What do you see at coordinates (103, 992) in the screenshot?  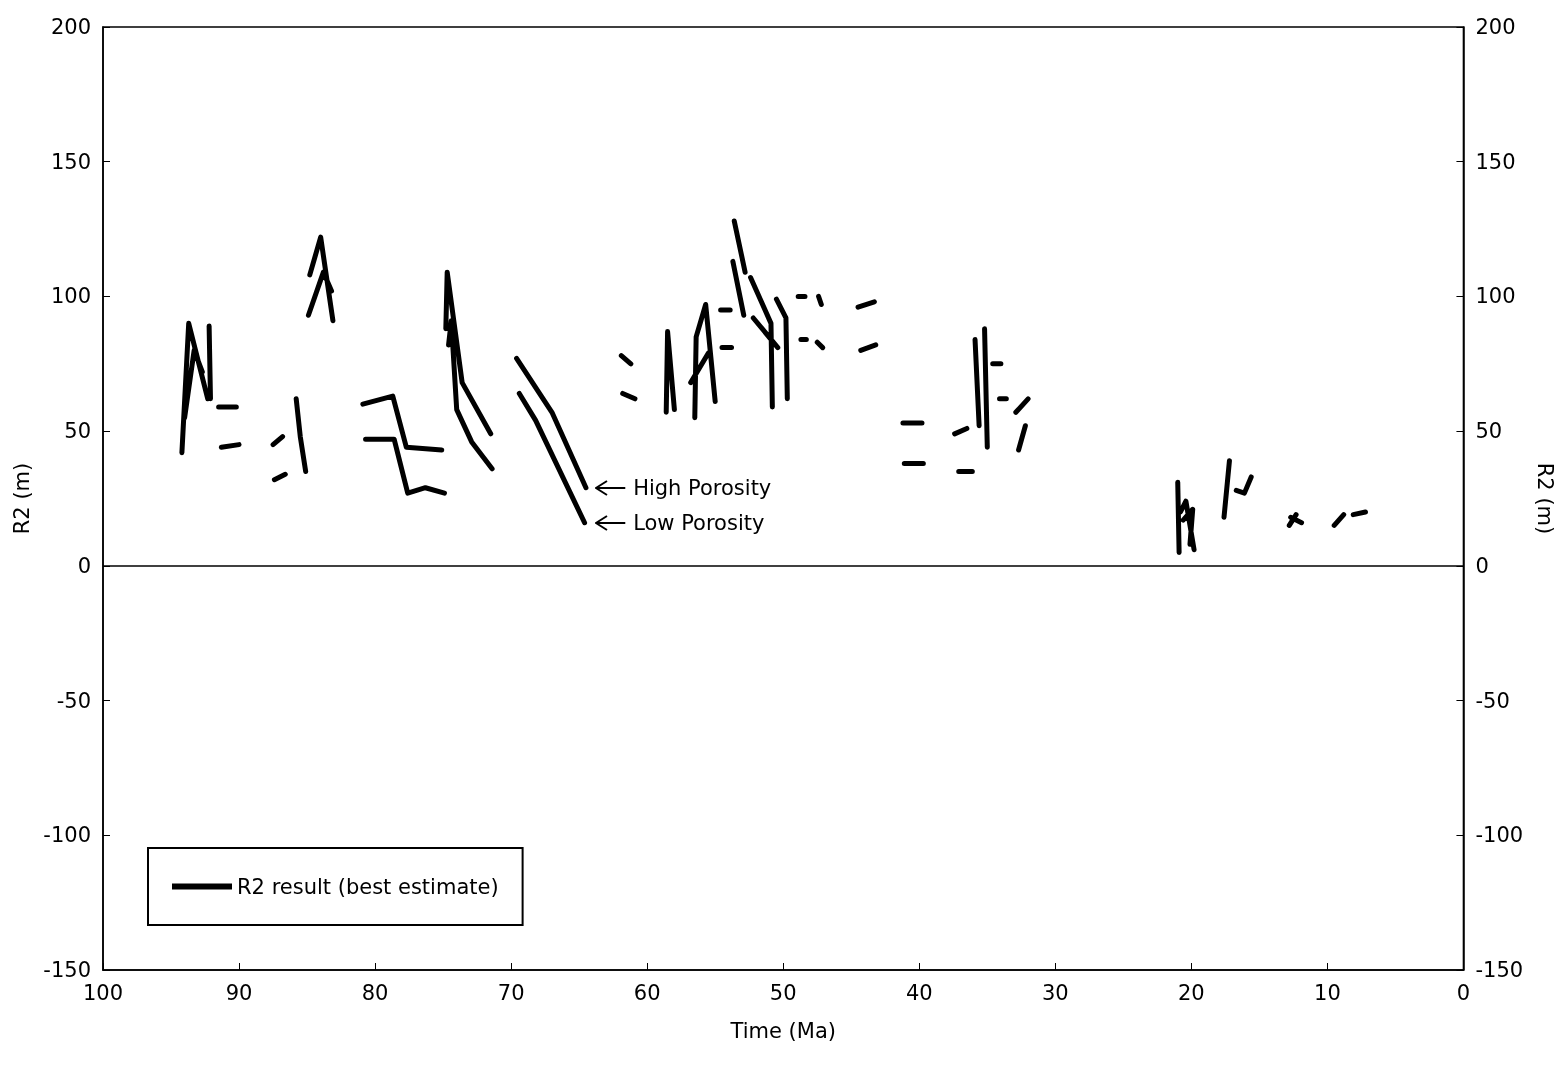 I see `x-tick-label: 100` at bounding box center [103, 992].